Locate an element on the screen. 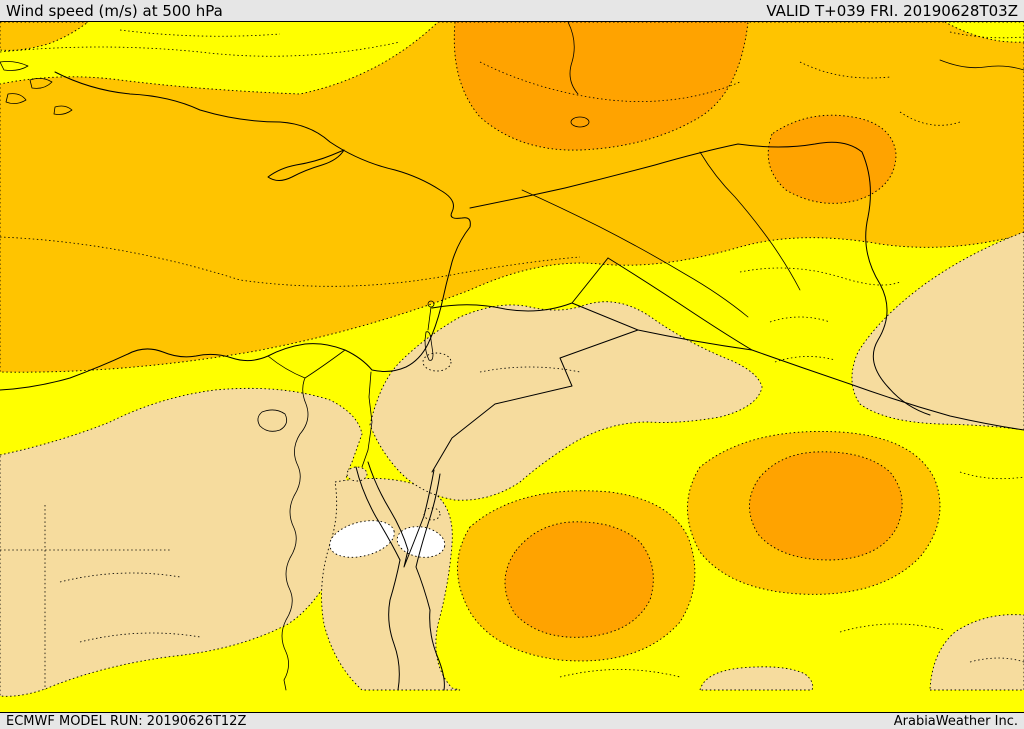 This screenshot has width=1024, height=729. wind-band-orange-south is located at coordinates (699, 546).